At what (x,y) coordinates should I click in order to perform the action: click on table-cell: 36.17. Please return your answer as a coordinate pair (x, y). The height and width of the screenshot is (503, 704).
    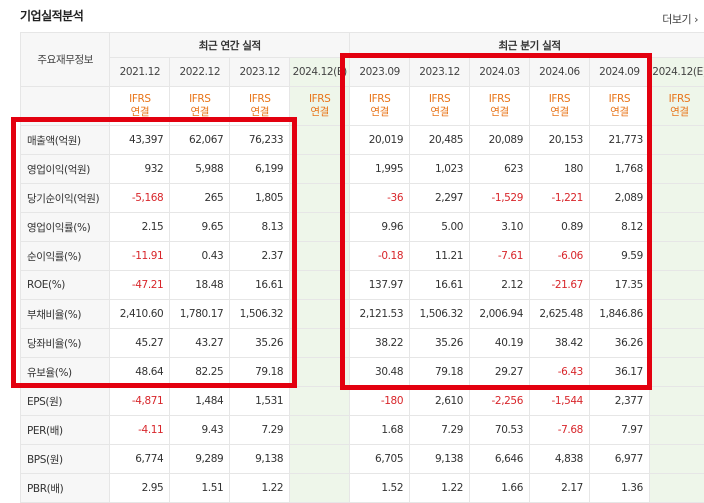
    Looking at the image, I should click on (619, 372).